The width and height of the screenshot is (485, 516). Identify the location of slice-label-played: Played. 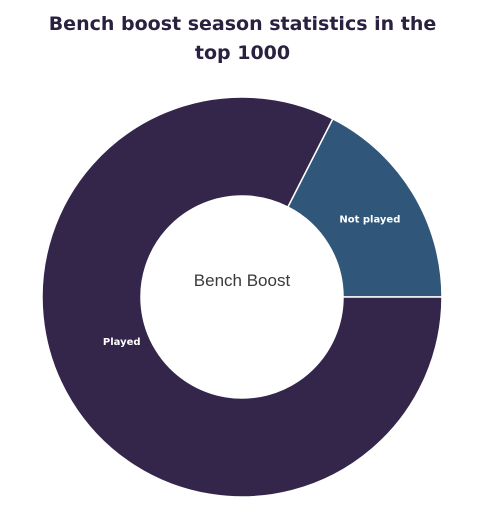
(122, 342).